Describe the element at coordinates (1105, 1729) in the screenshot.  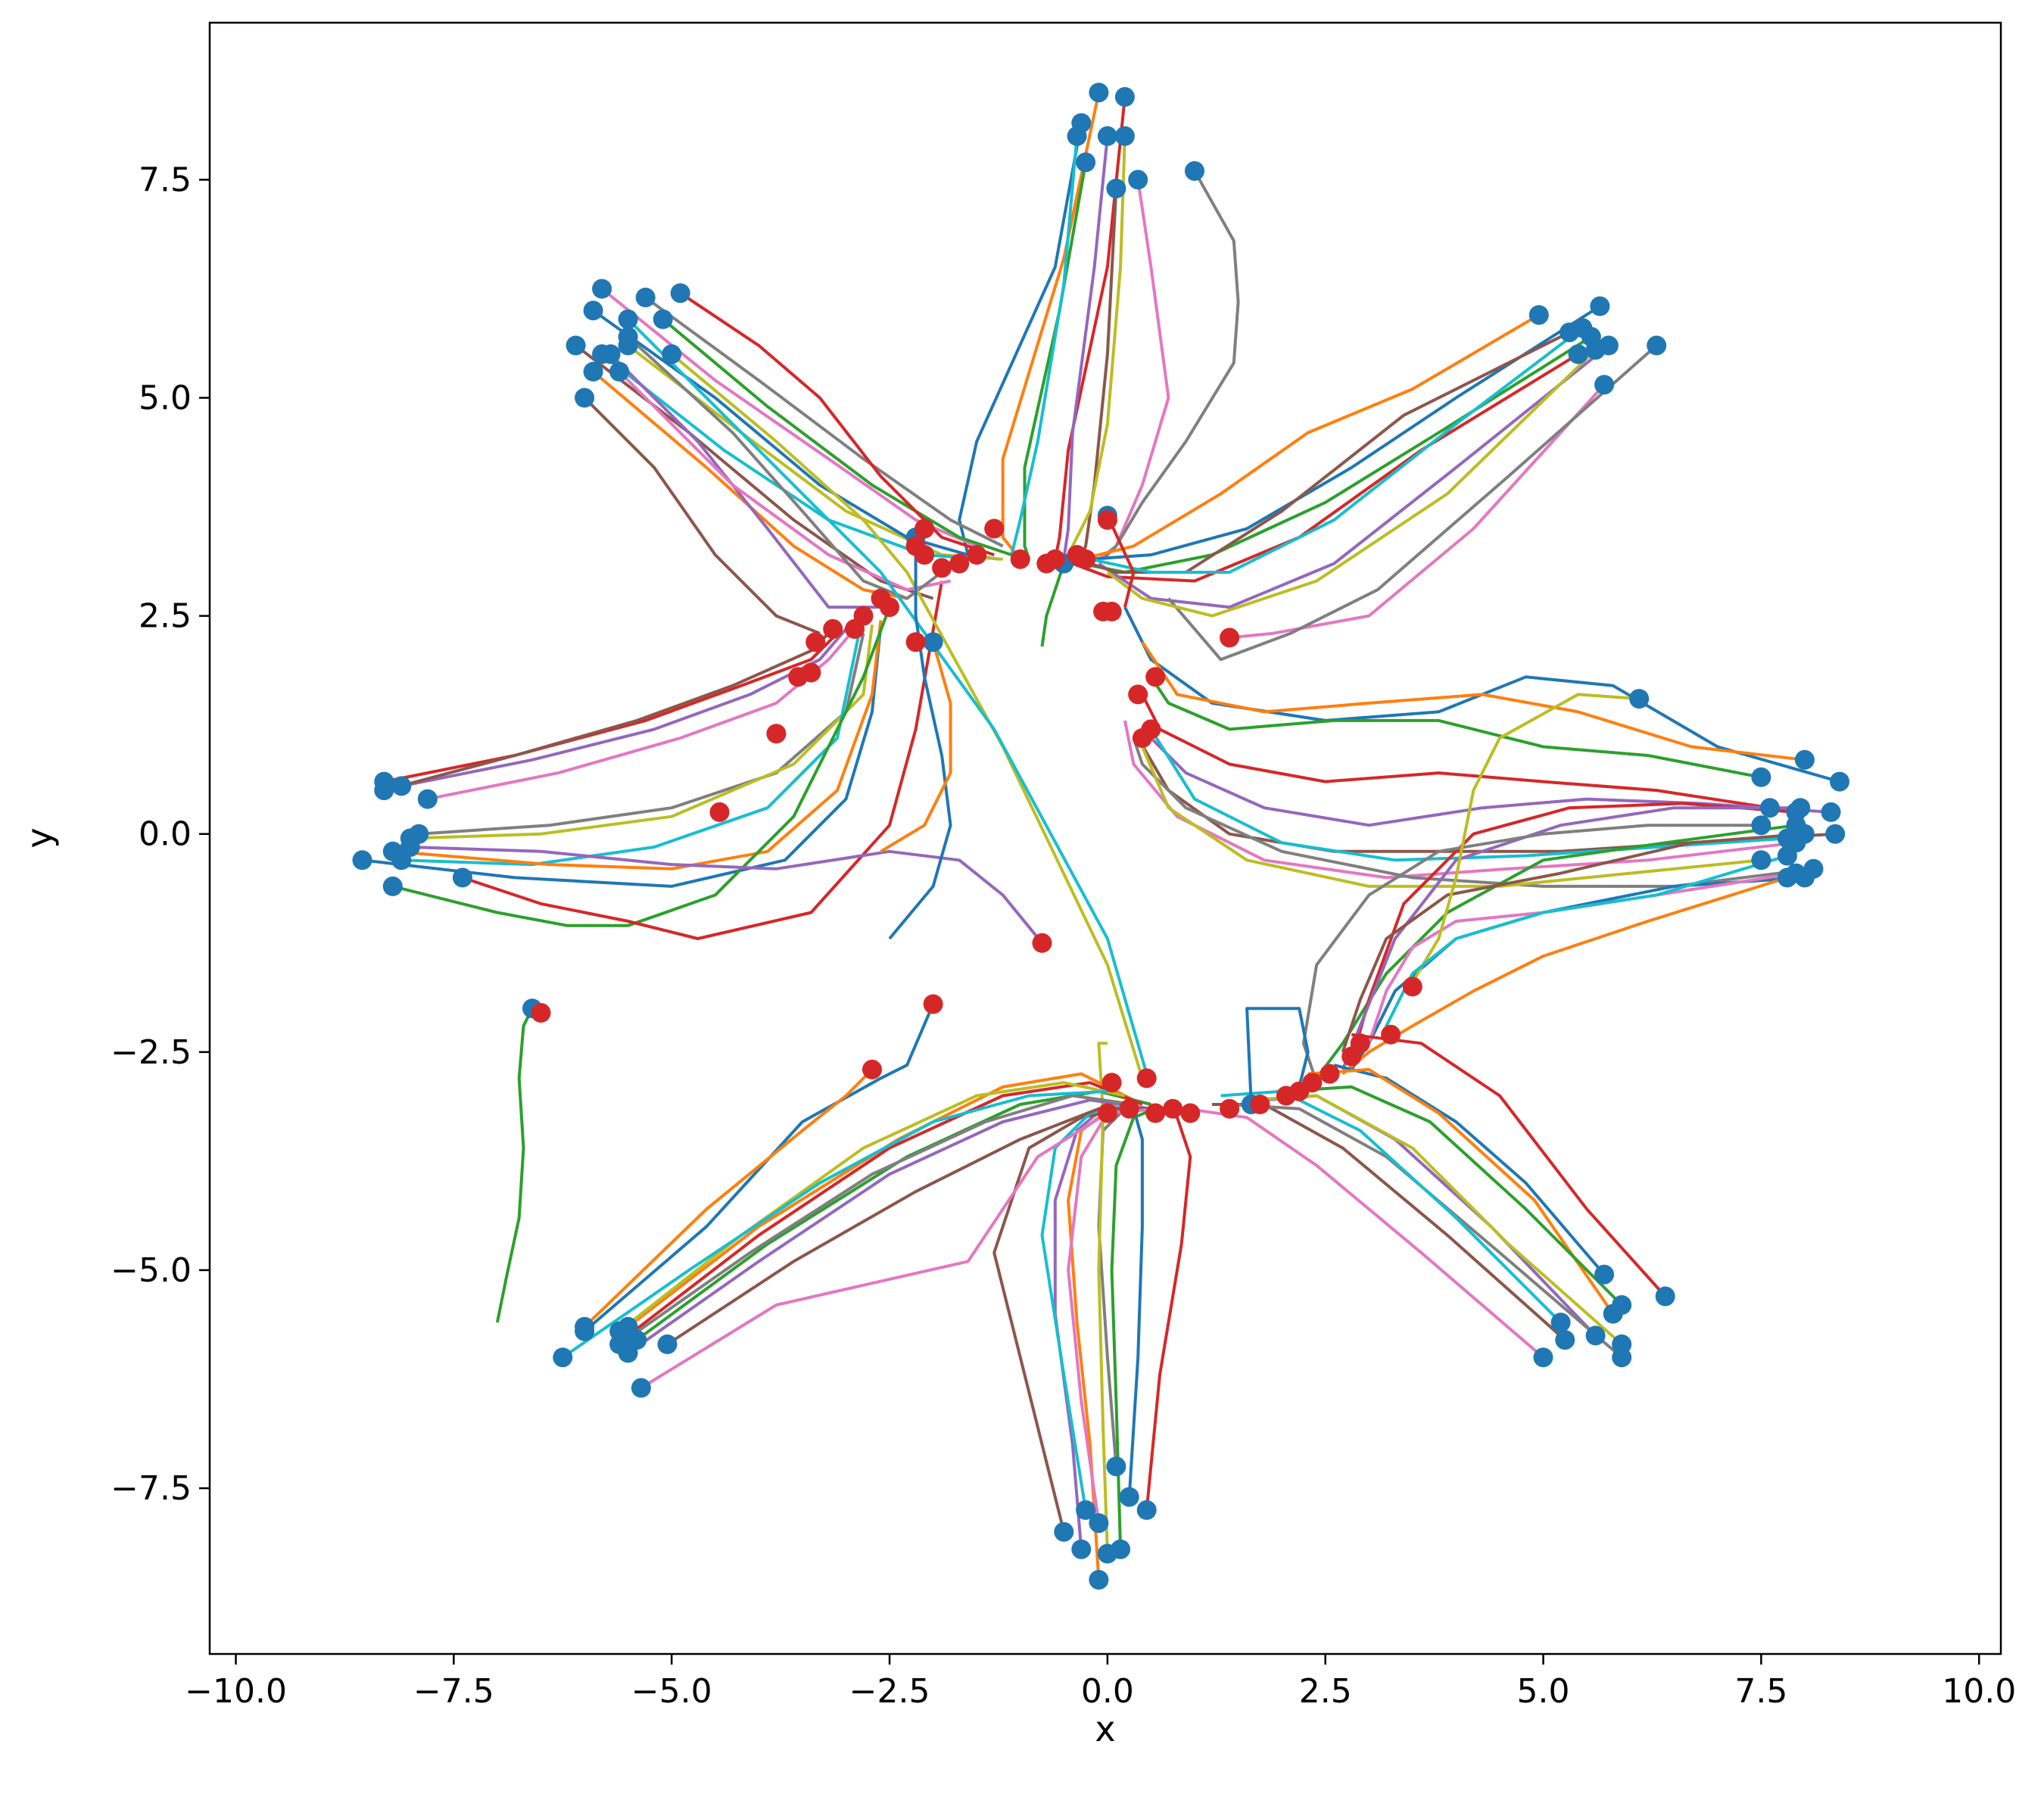
I see `x-axis-label: x` at that location.